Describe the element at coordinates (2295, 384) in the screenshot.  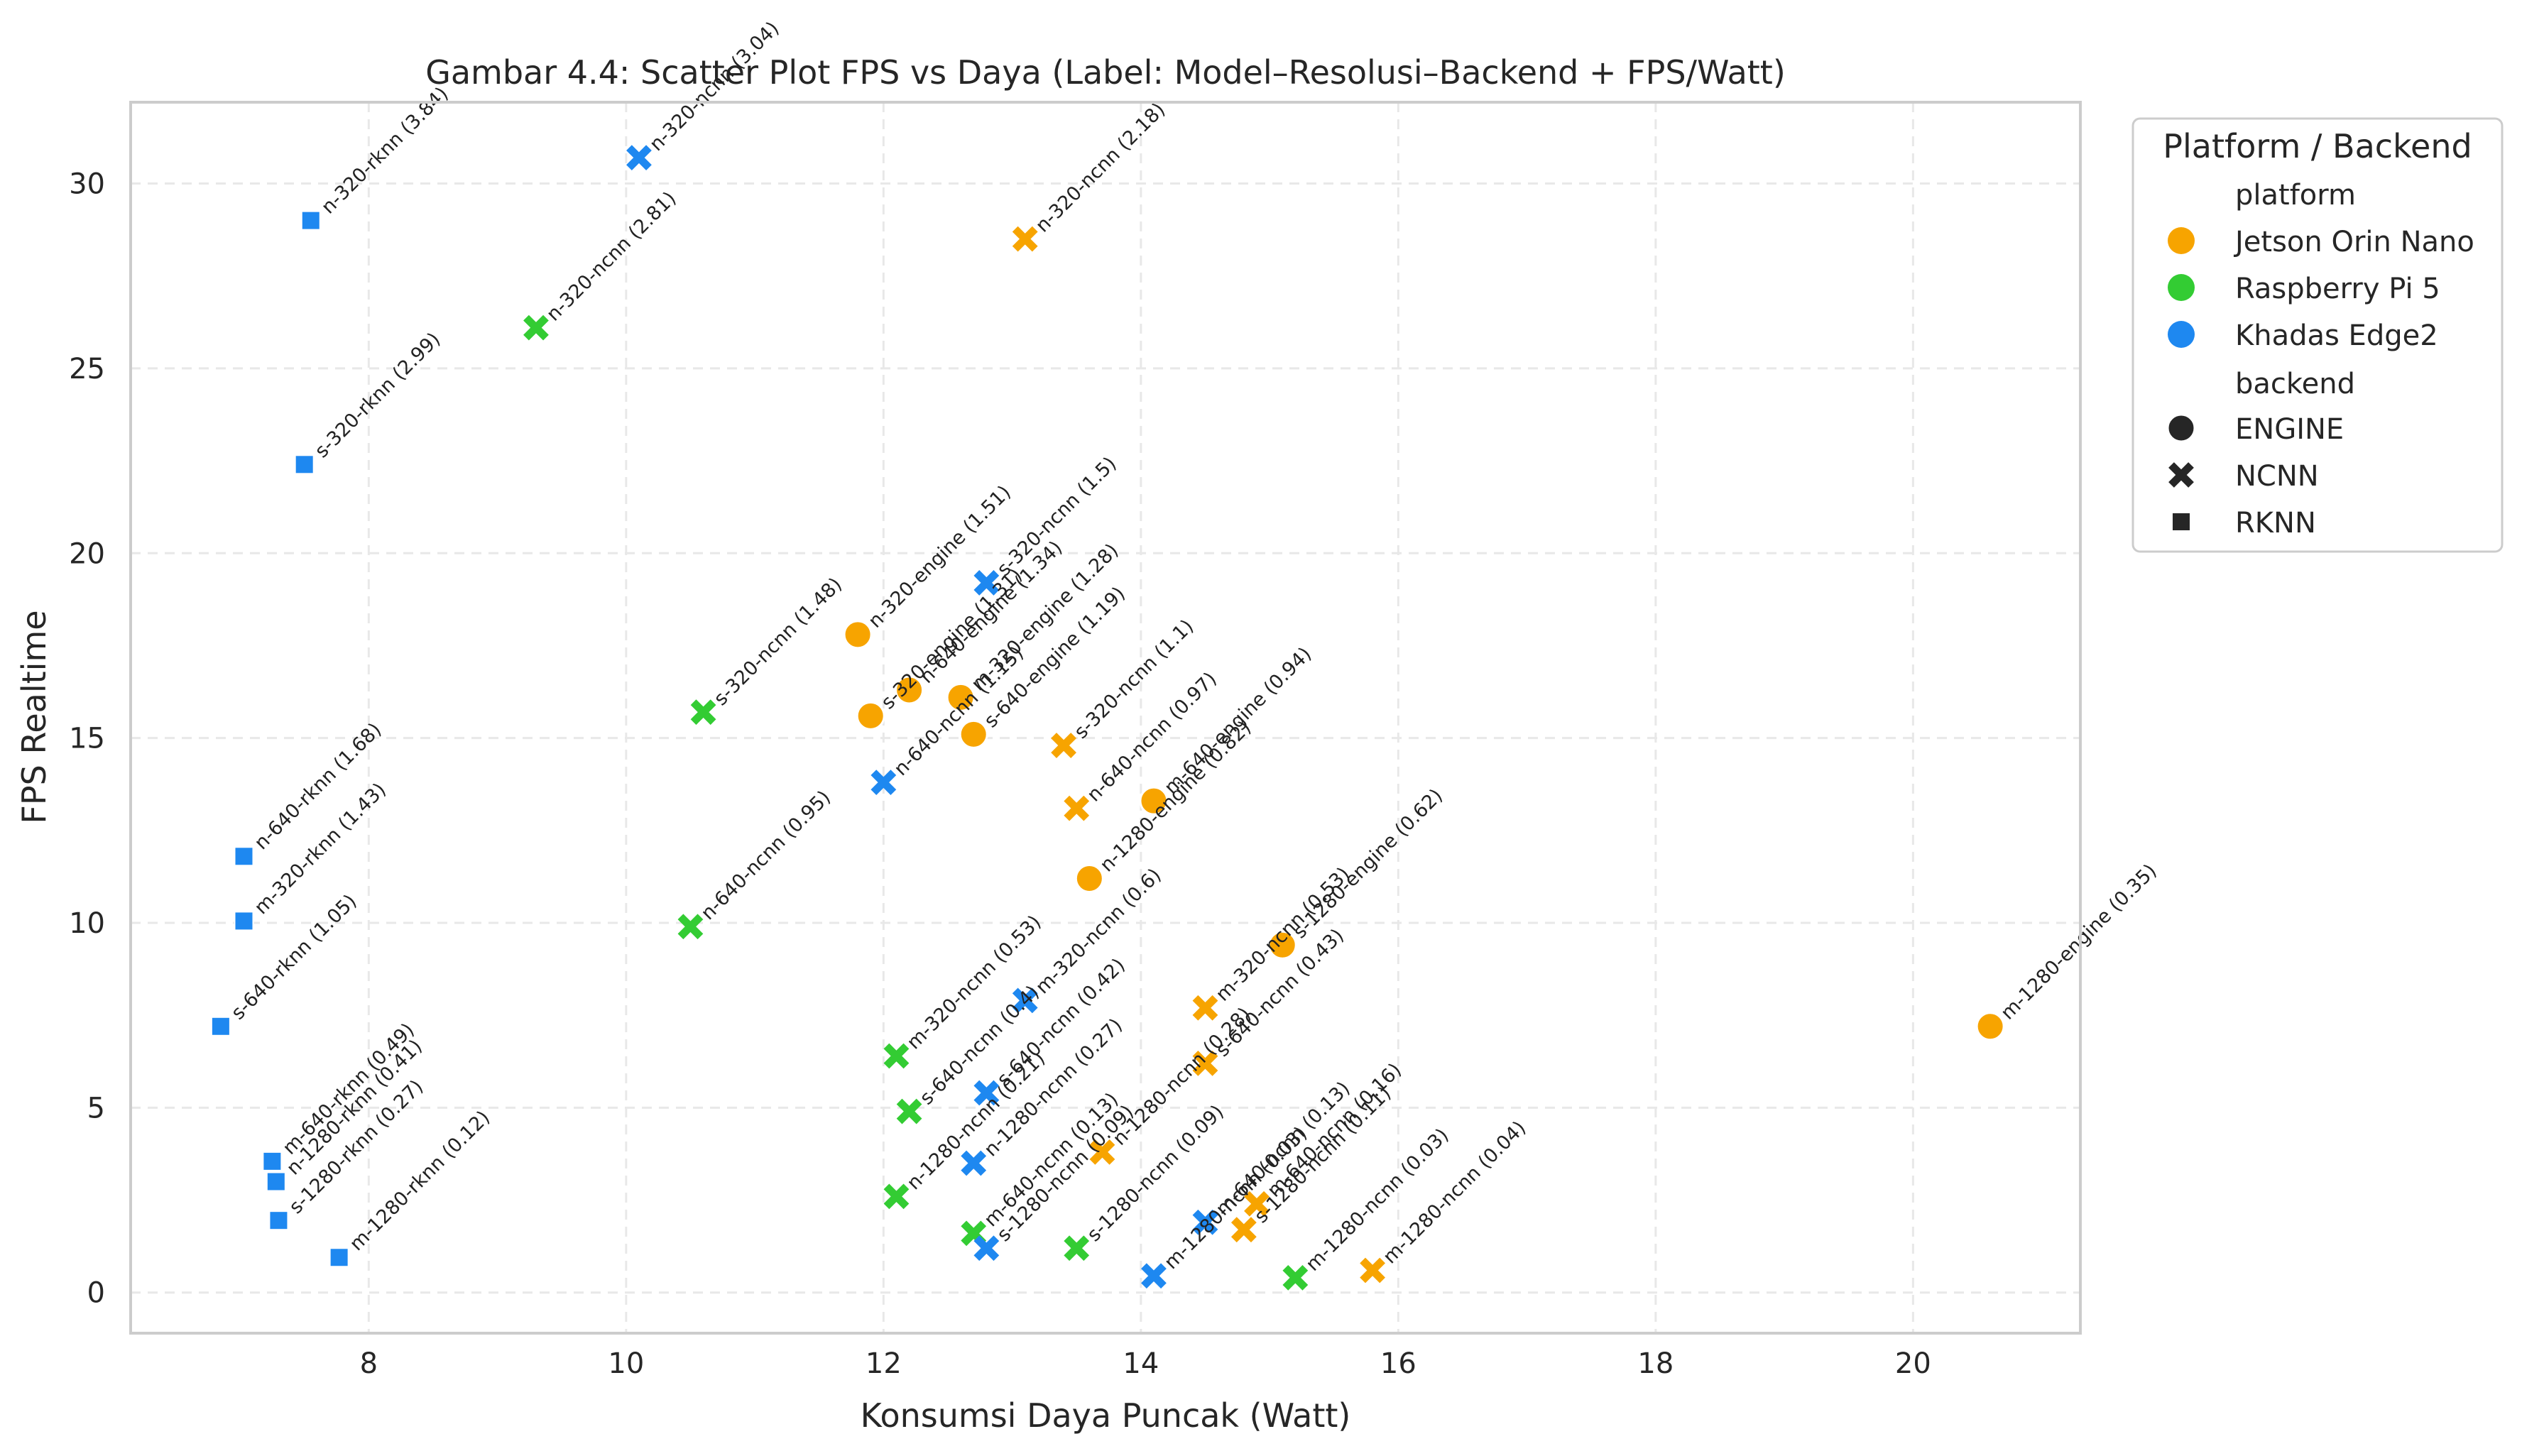
I see `legend-backend-header: backend` at that location.